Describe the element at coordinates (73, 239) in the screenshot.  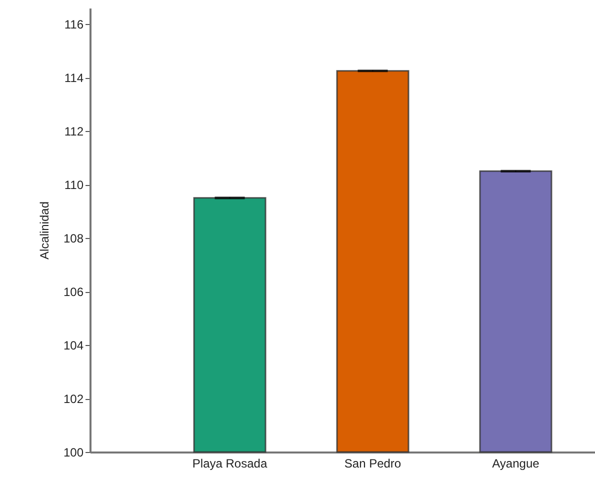
I see `y-tick-label: 108` at that location.